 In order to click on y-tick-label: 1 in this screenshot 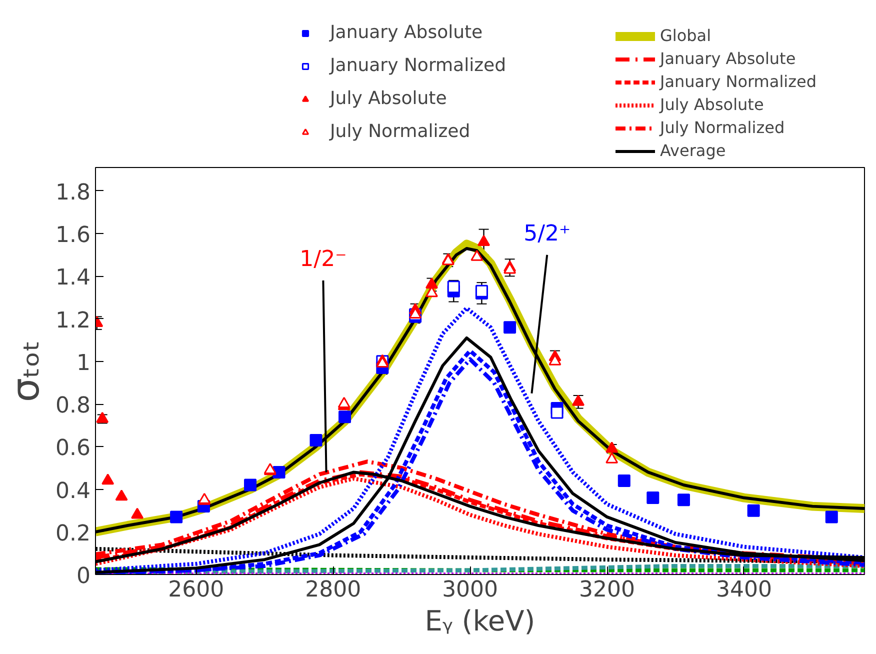, I will do `click(83, 363)`.